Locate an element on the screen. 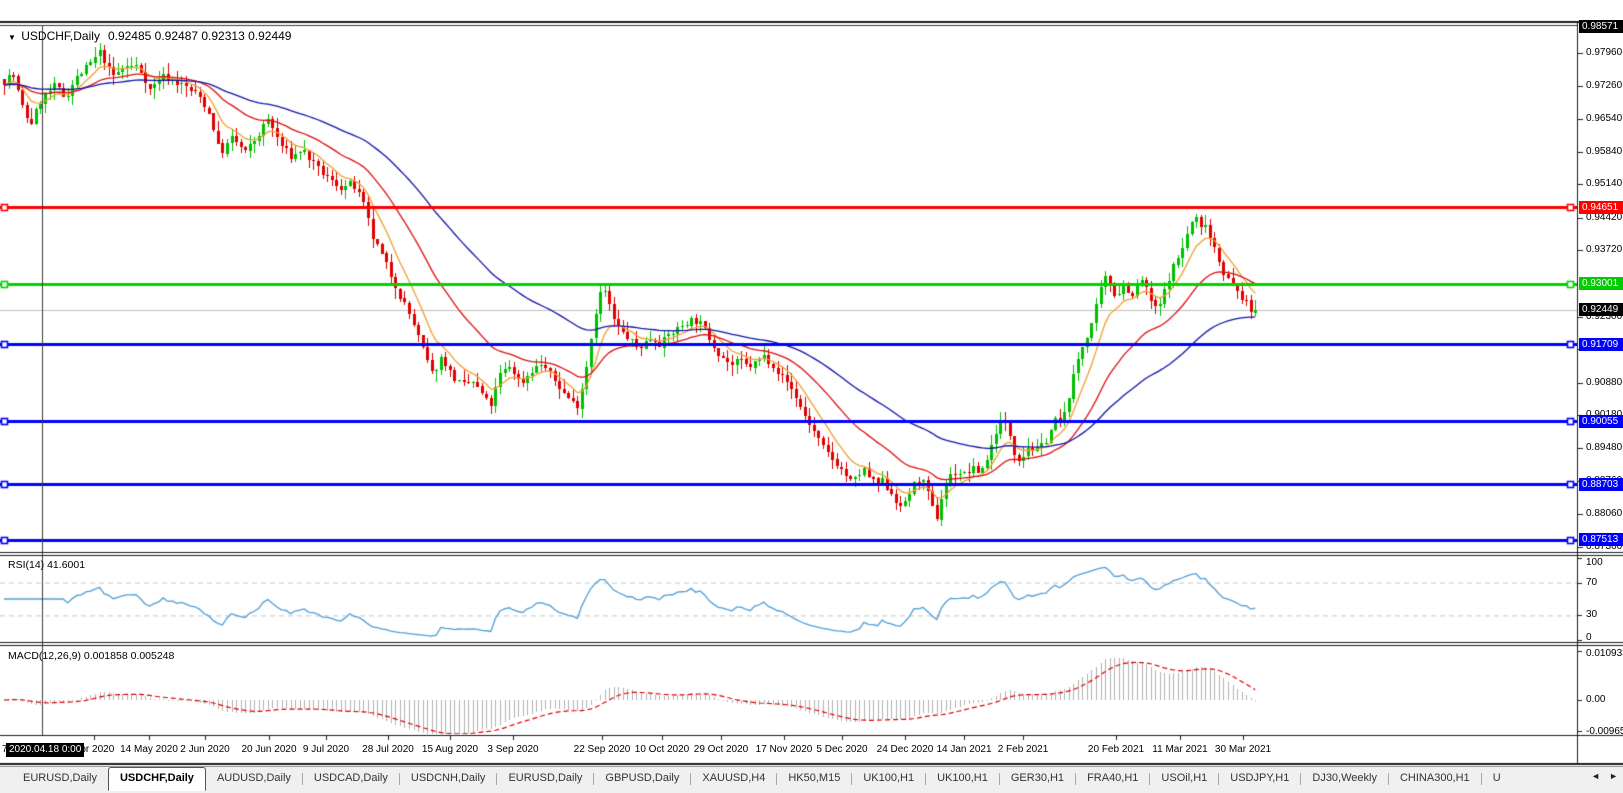  rsi-axis-label: 100 is located at coordinates (1594, 562).